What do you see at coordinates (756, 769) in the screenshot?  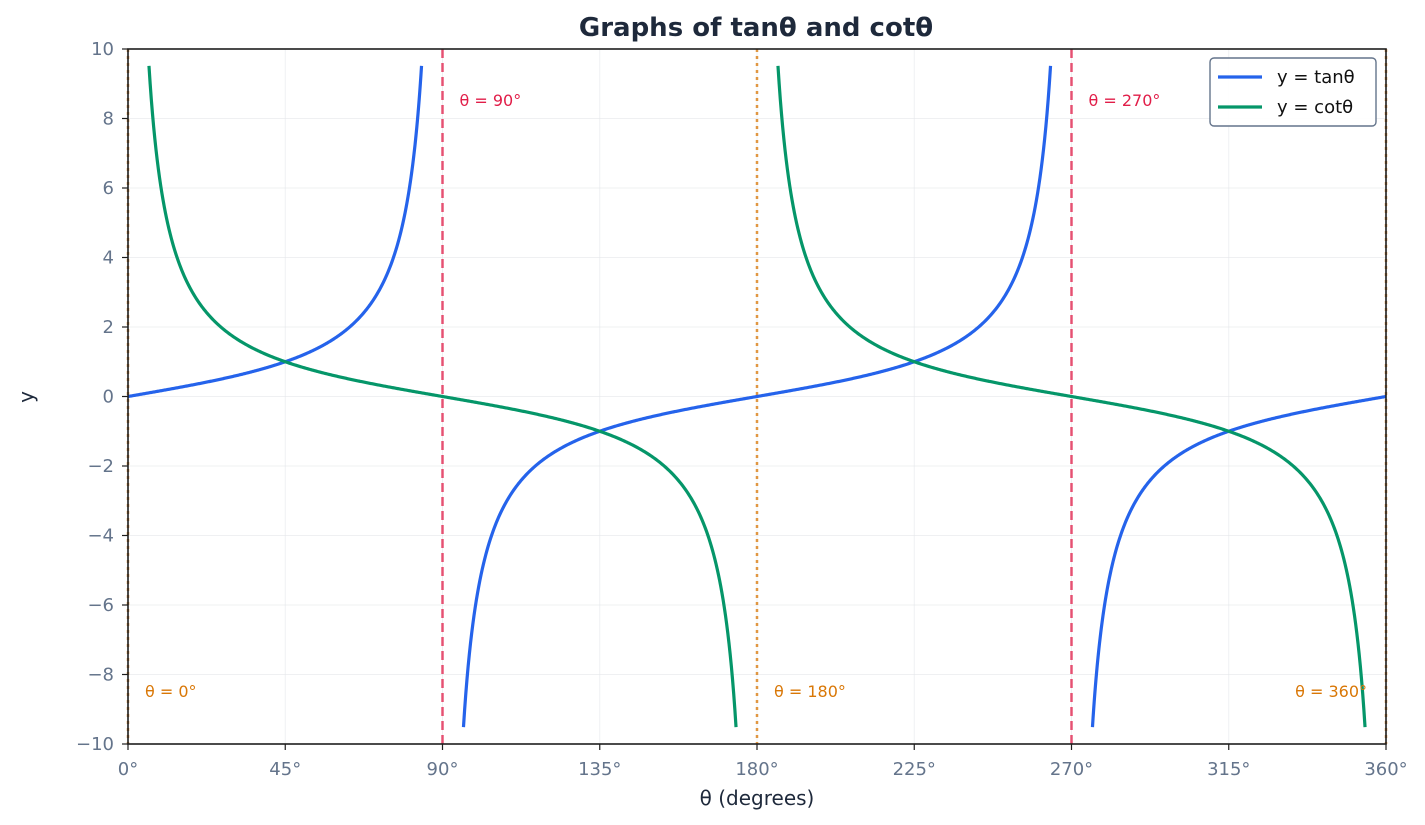 I see `x-tick-label: 180°` at bounding box center [756, 769].